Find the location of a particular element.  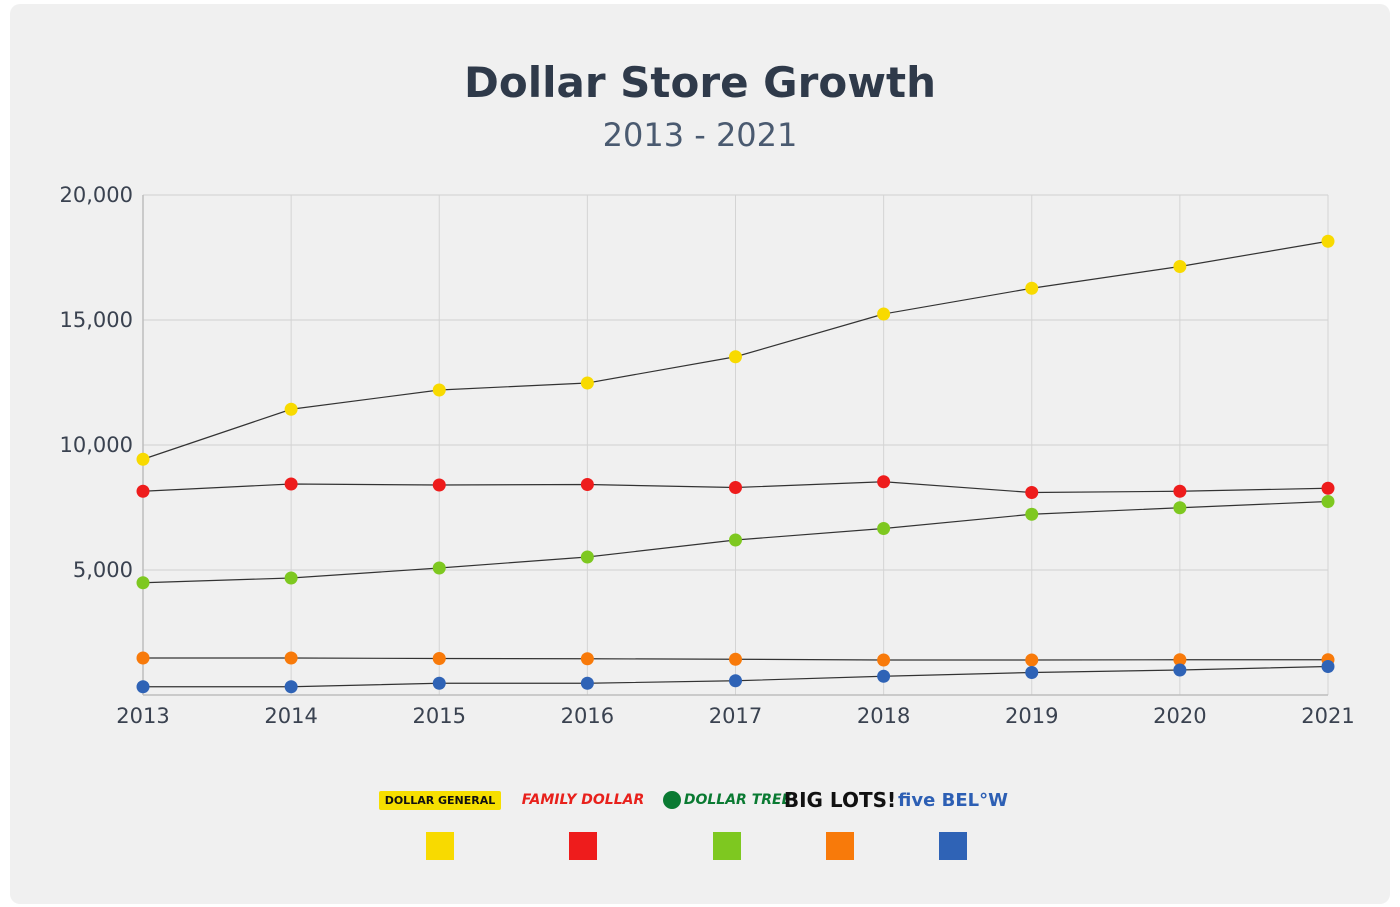

tree-leaf-icon is located at coordinates (671, 800).